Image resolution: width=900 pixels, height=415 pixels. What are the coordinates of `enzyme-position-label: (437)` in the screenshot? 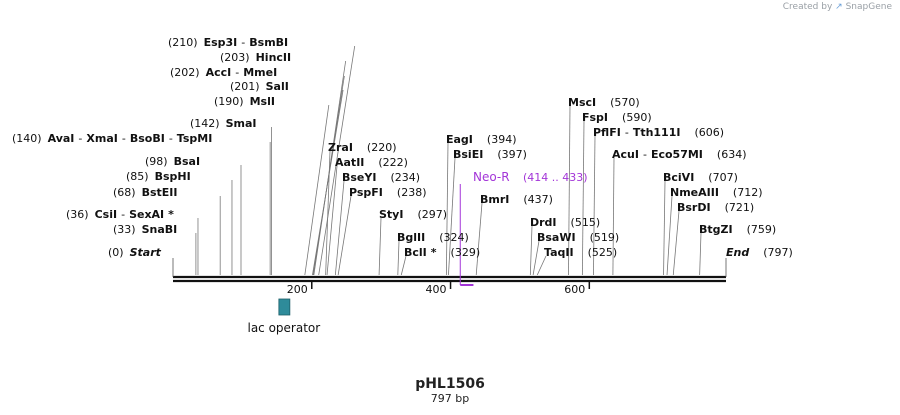 It's located at (538, 199).